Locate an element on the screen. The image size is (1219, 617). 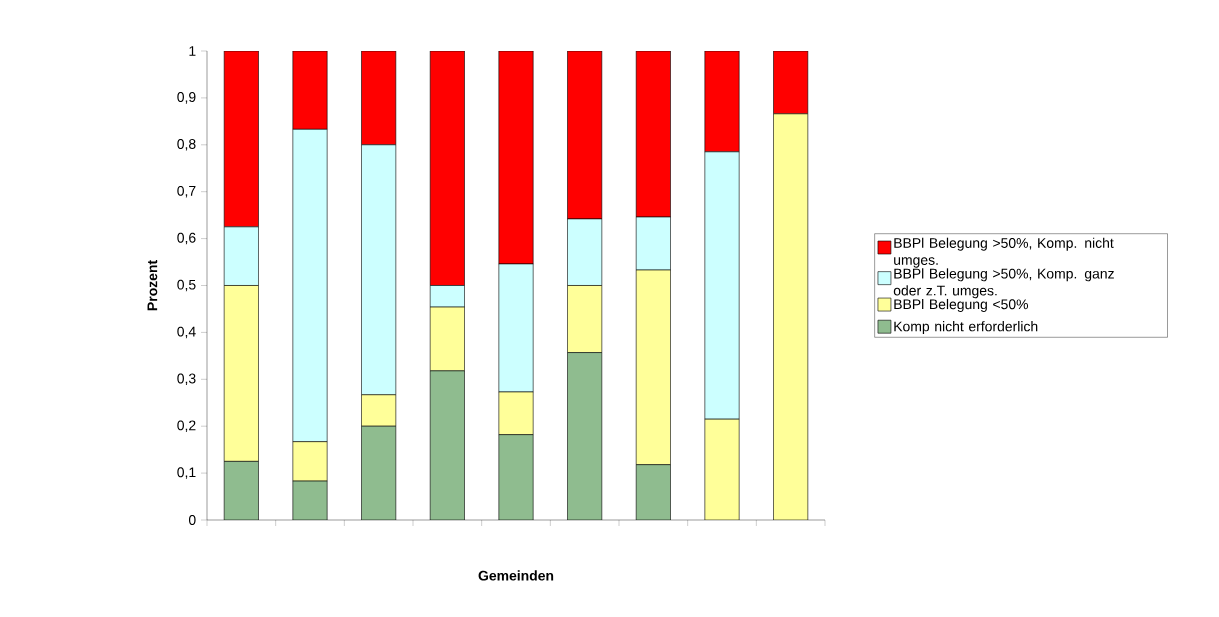
y-tick-label: 0,7 is located at coordinates (186, 191).